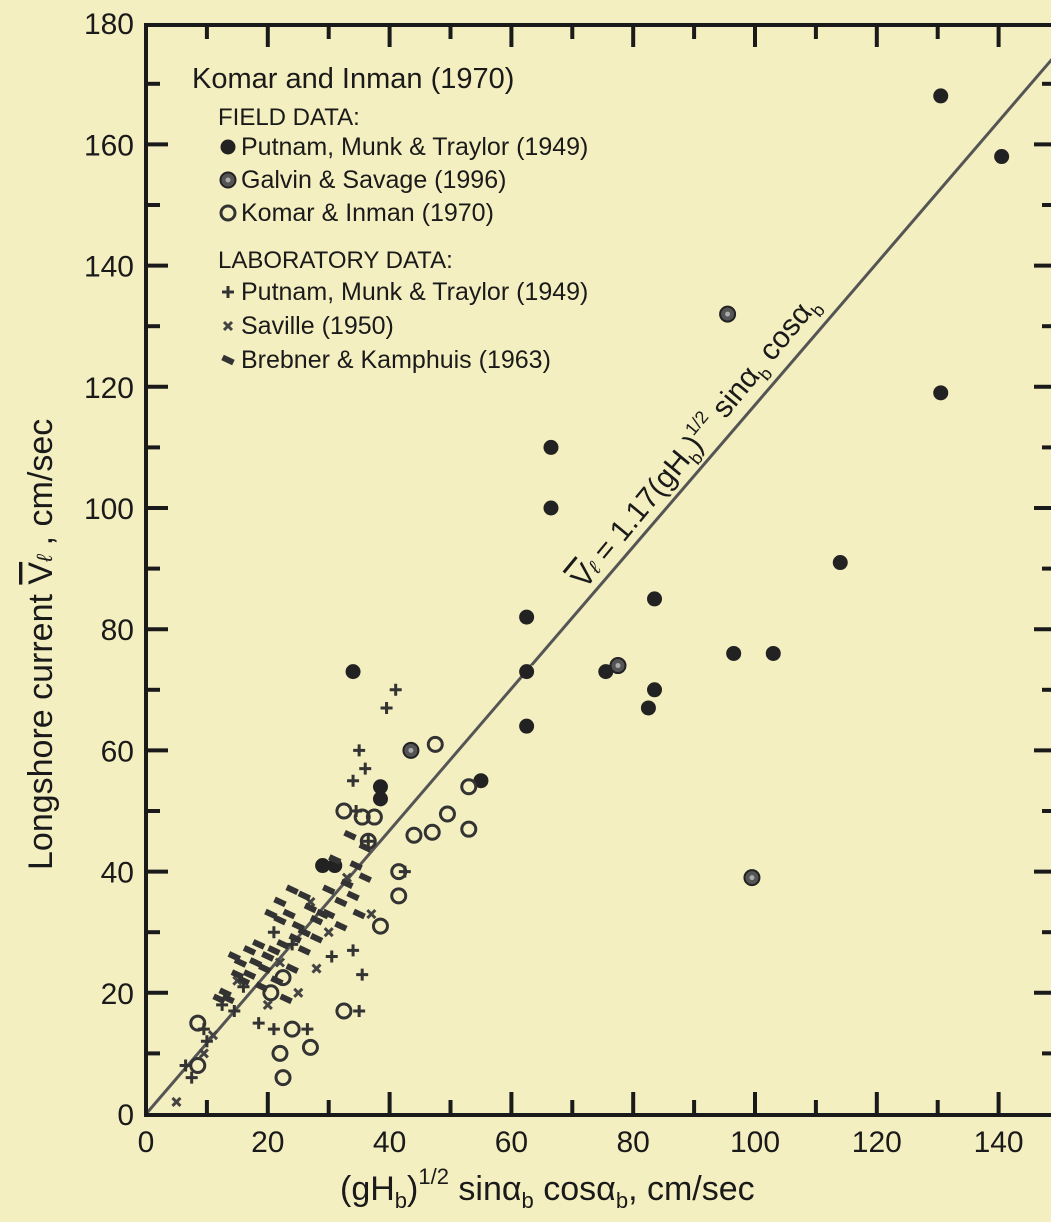 This screenshot has height=1222, width=1051. Describe the element at coordinates (367, 213) in the screenshot. I see `legend-entry-label: Komar & Inman (1970)` at that location.